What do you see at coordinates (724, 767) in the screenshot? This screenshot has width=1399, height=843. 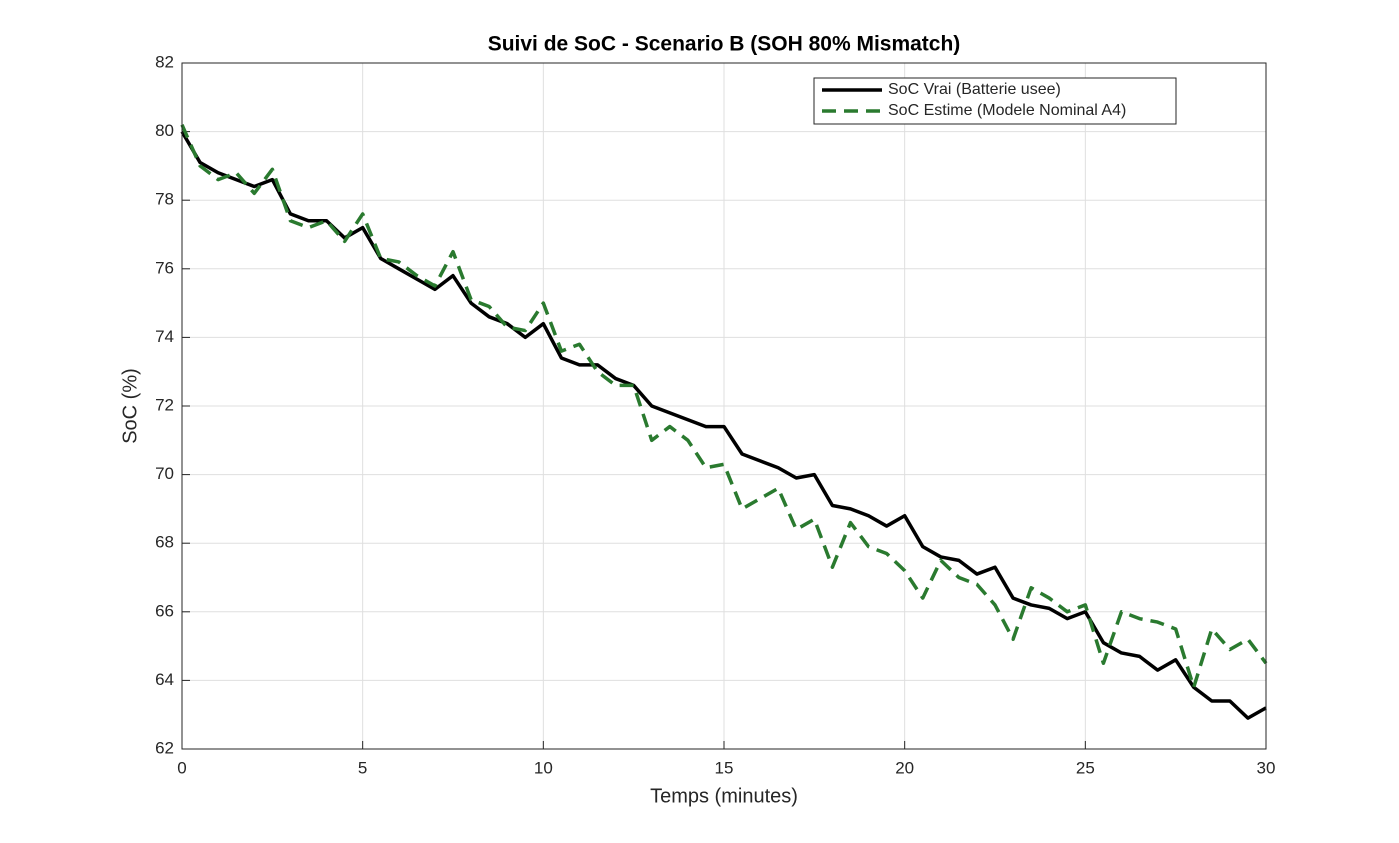 I see `x-tick-label: 15` at bounding box center [724, 767].